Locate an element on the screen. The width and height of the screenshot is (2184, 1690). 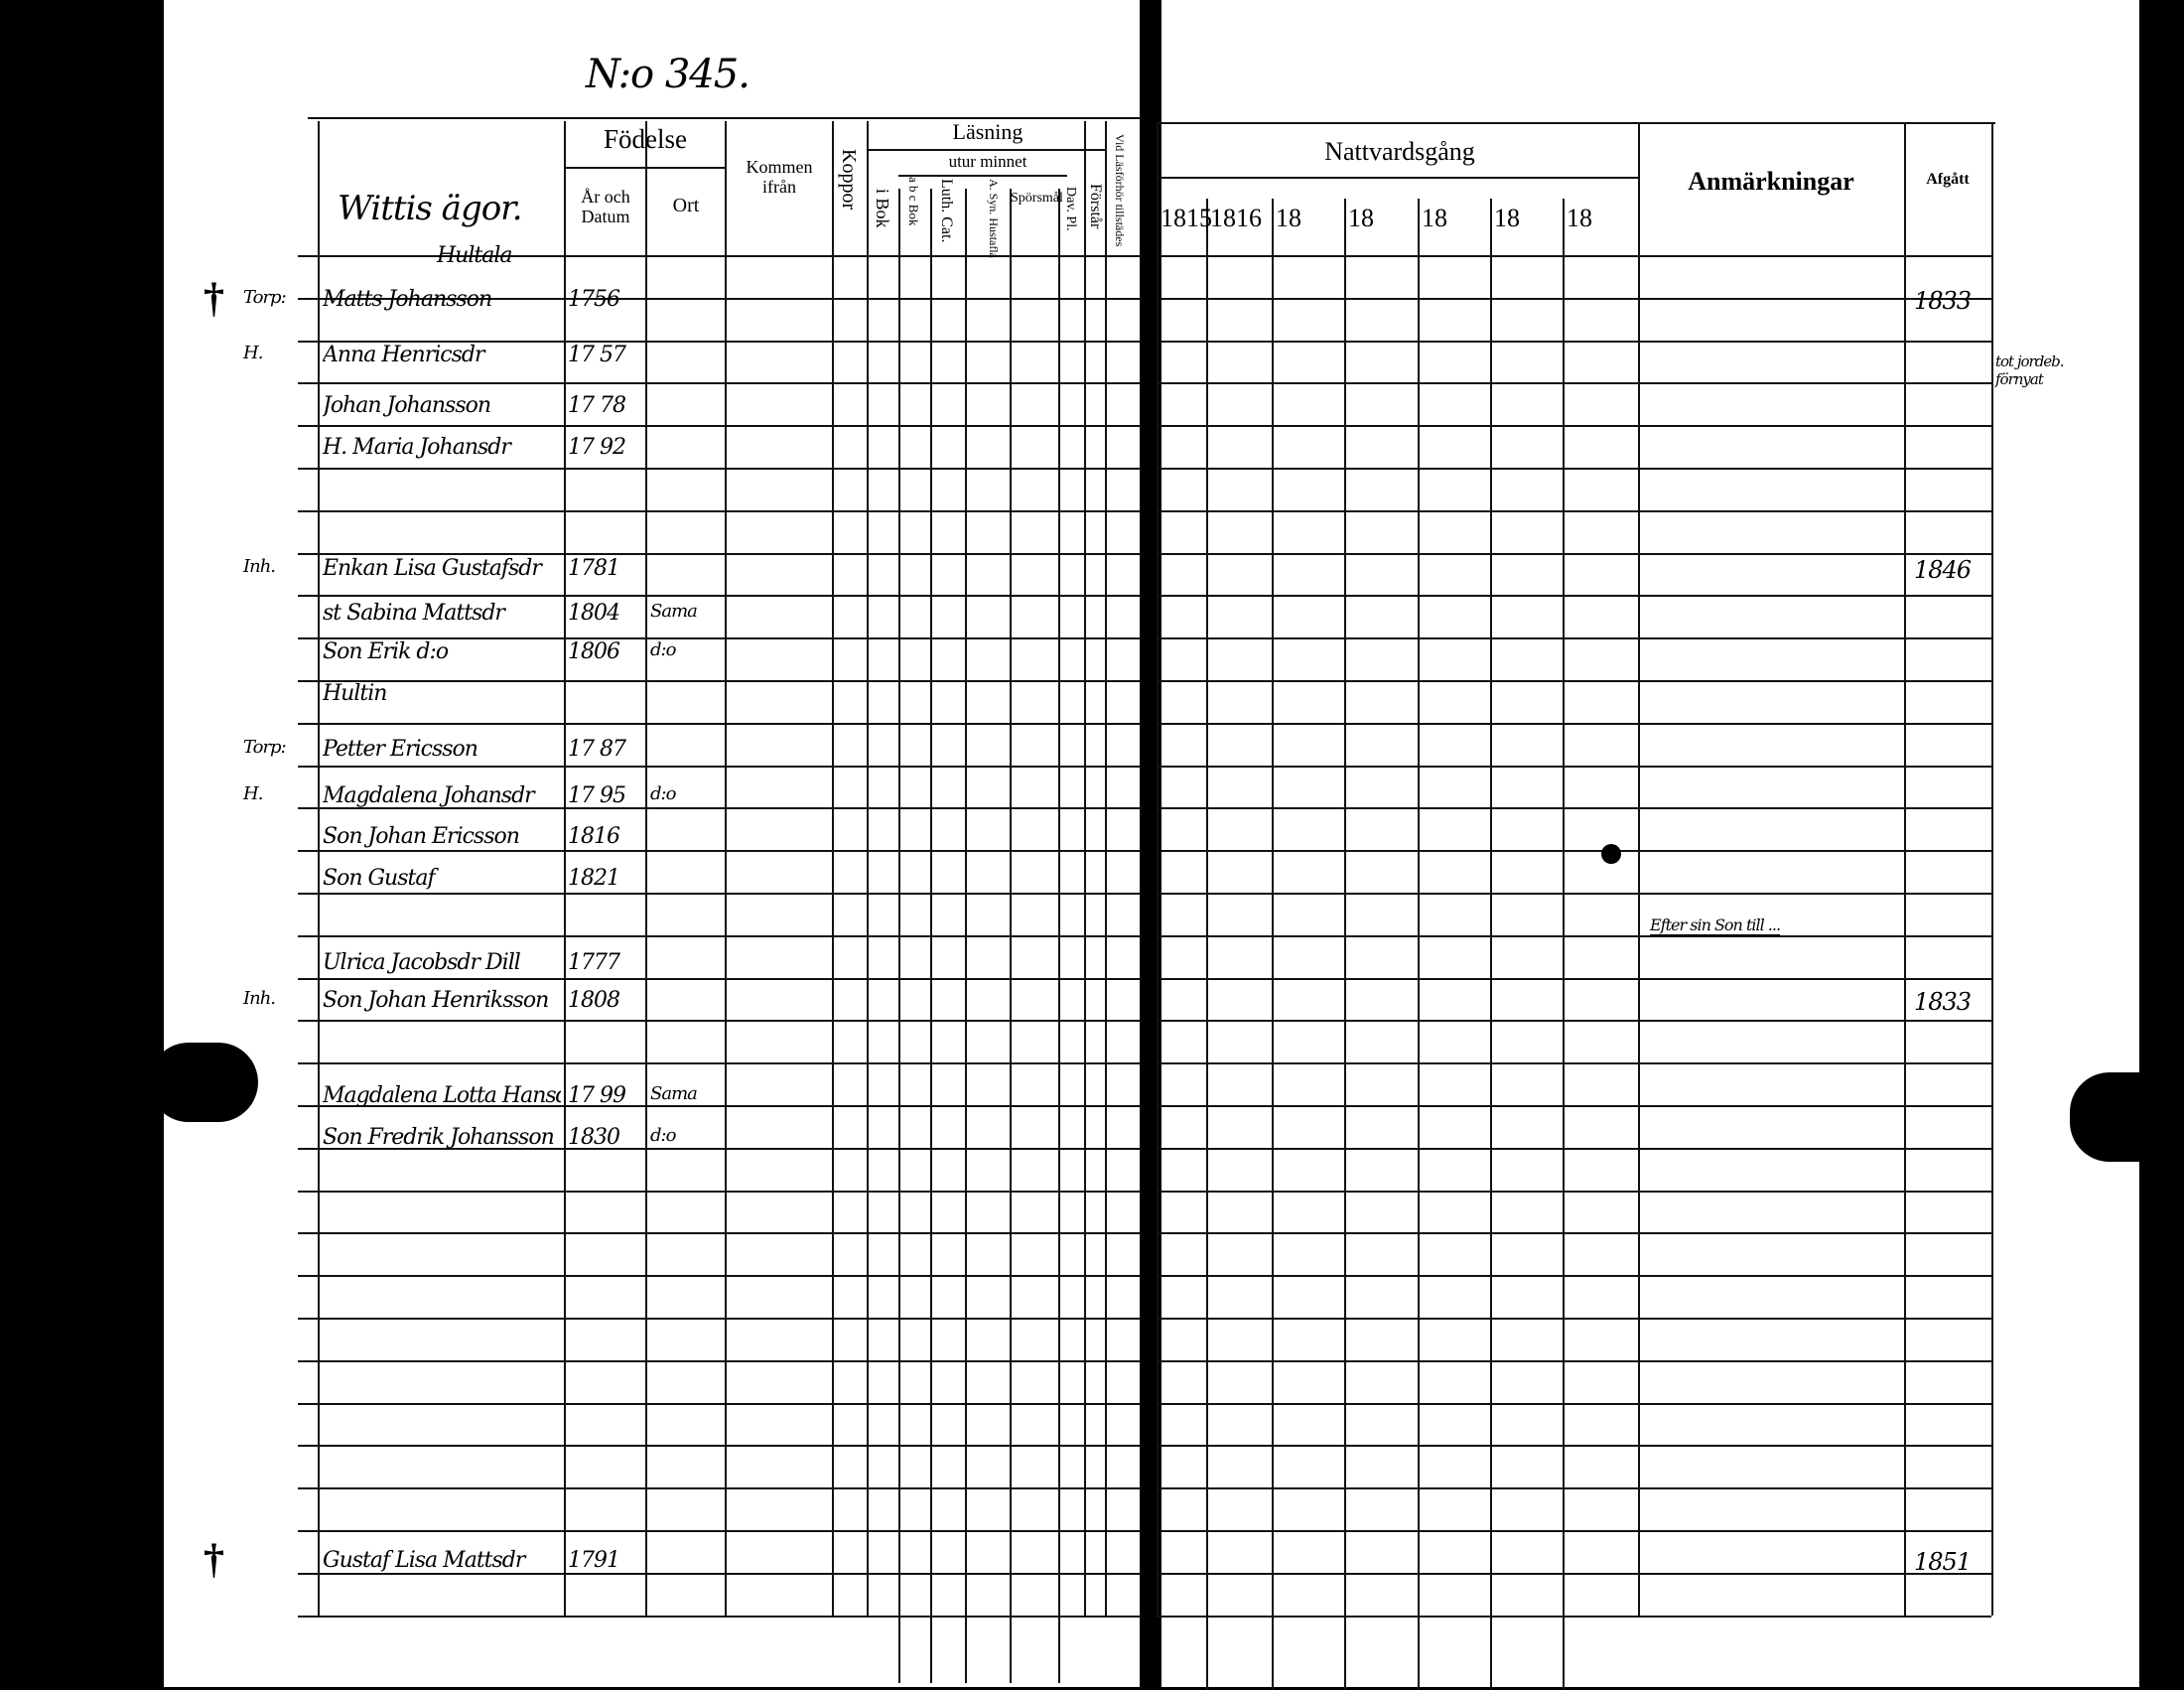
entry-born: 1804 is located at coordinates (594, 613).